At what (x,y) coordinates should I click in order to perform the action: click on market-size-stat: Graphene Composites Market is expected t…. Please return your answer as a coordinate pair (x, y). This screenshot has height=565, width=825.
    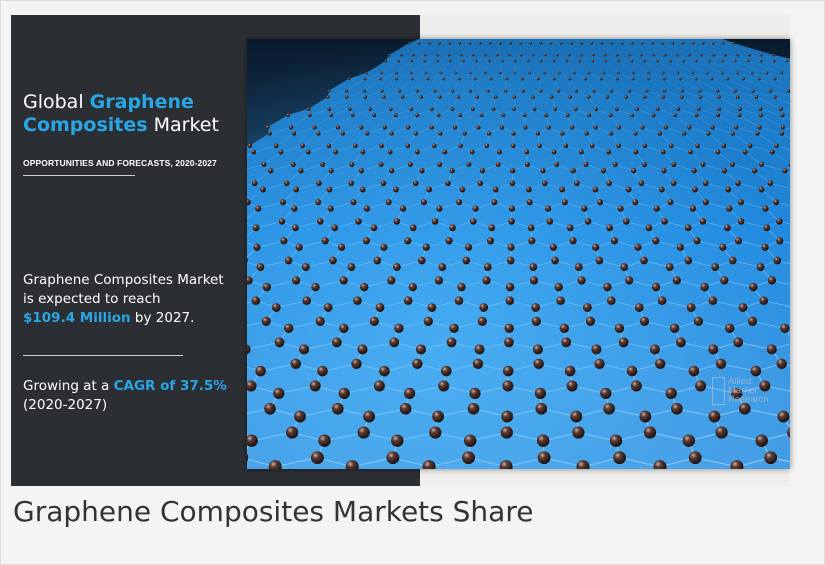
    Looking at the image, I should click on (140, 299).